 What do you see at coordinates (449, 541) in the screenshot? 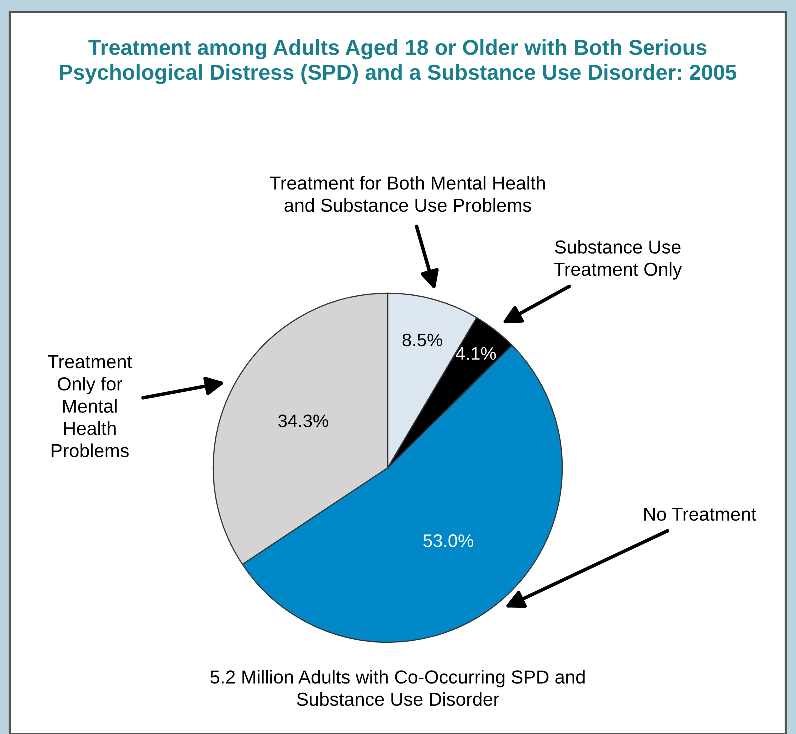
I see `data-label: 53.0%` at bounding box center [449, 541].